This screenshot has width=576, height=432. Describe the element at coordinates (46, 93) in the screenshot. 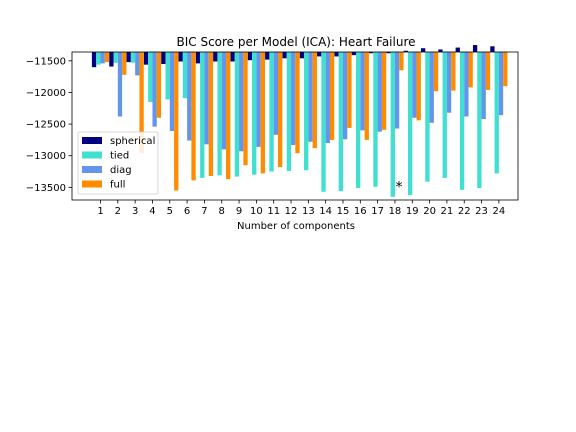

I see `y-tick-label: −12000` at that location.